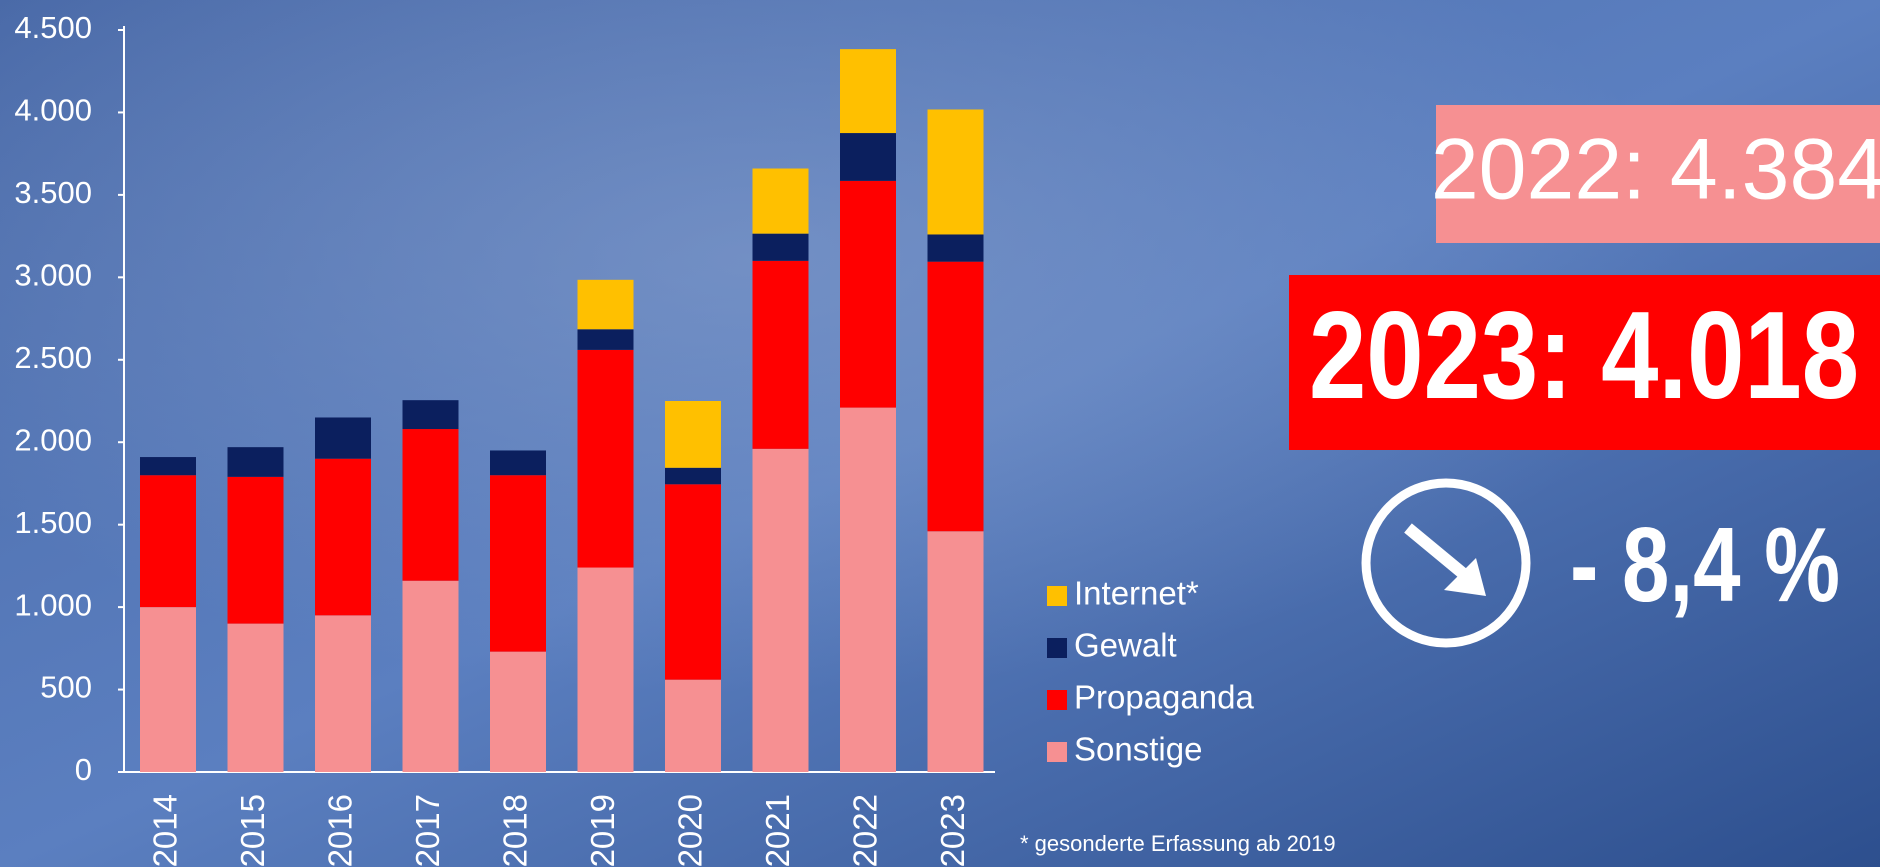 This screenshot has width=1880, height=867. I want to click on annotation-change: - 8,4 %, so click(1705, 565).